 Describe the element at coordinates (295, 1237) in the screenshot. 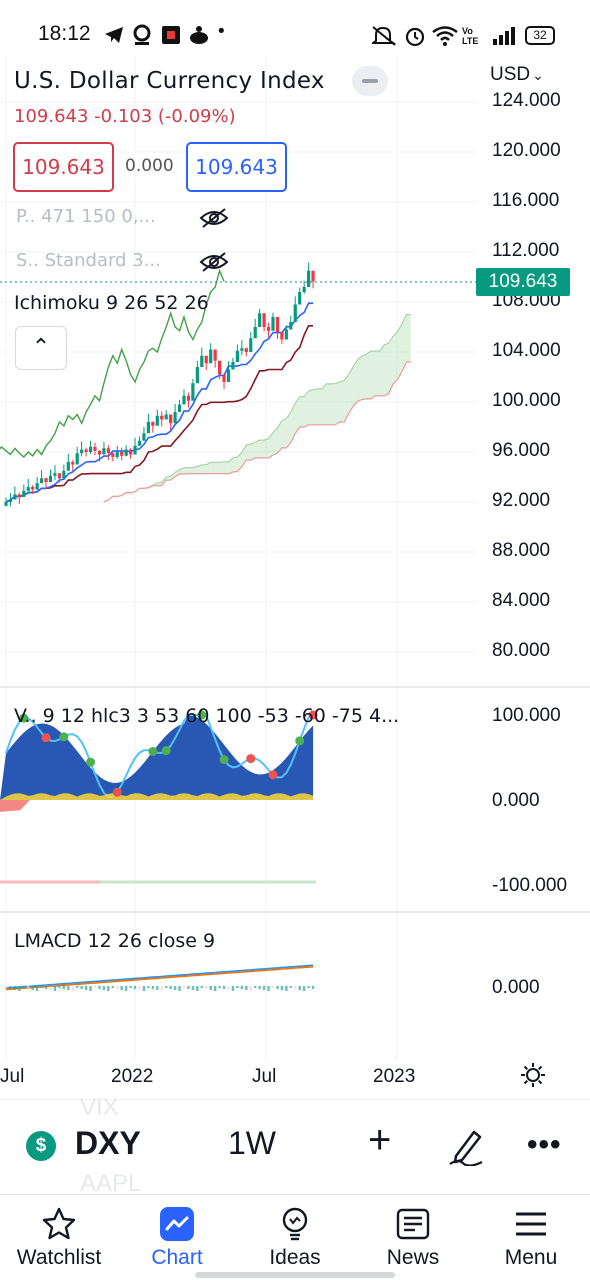

I see `nav-ideas: Ideas` at that location.